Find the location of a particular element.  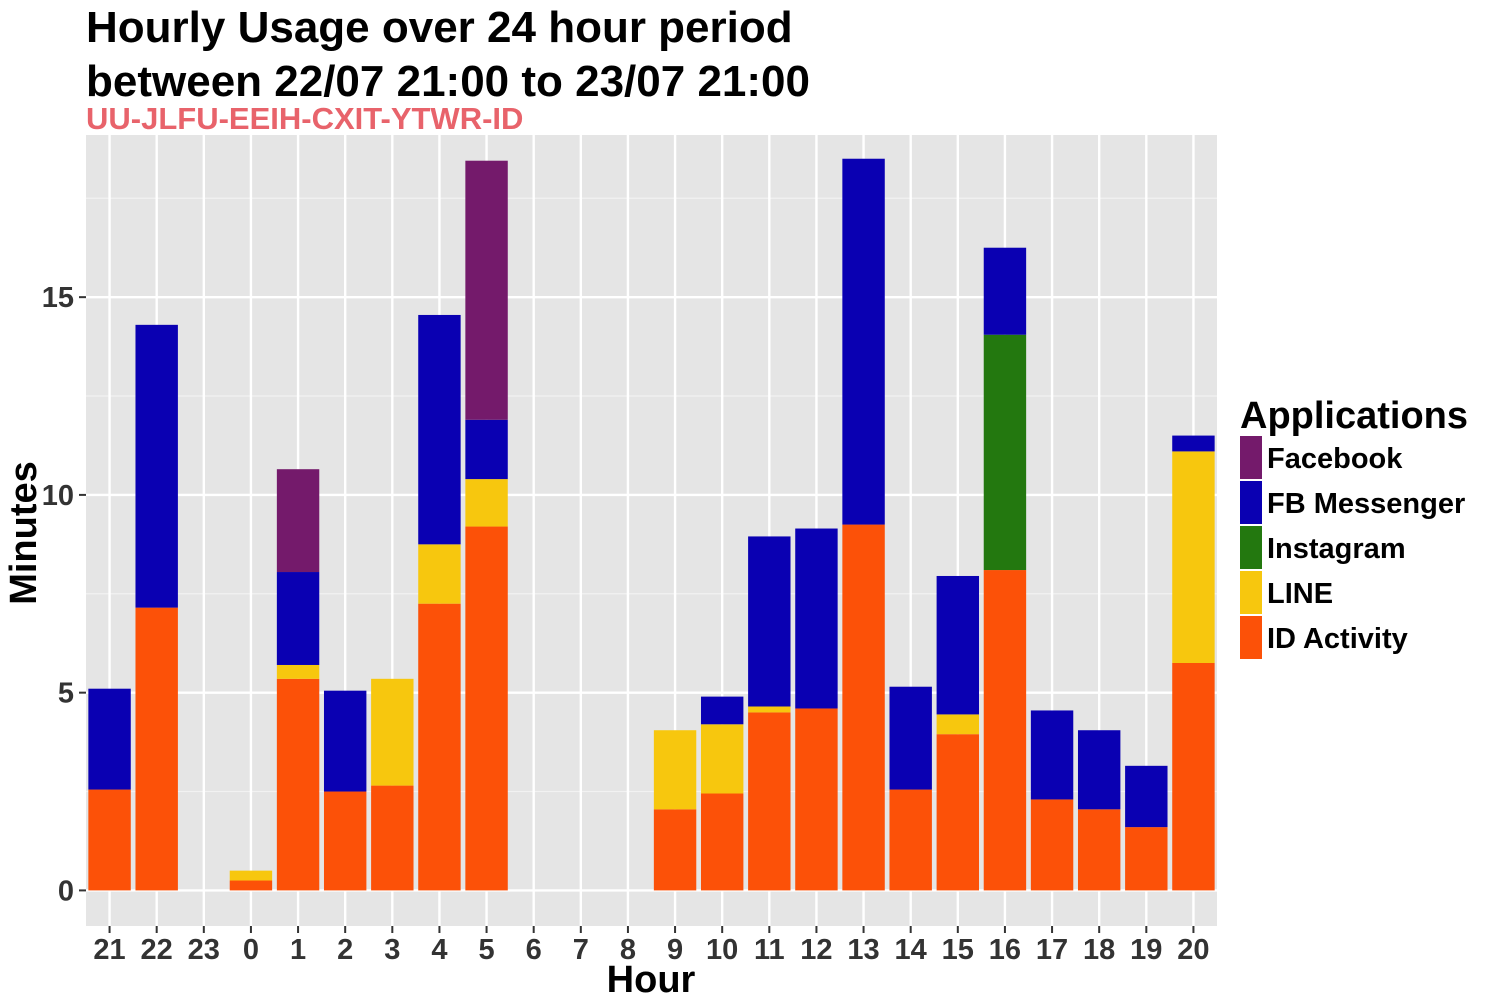

y-tick-label: 15 is located at coordinates (58, 298).